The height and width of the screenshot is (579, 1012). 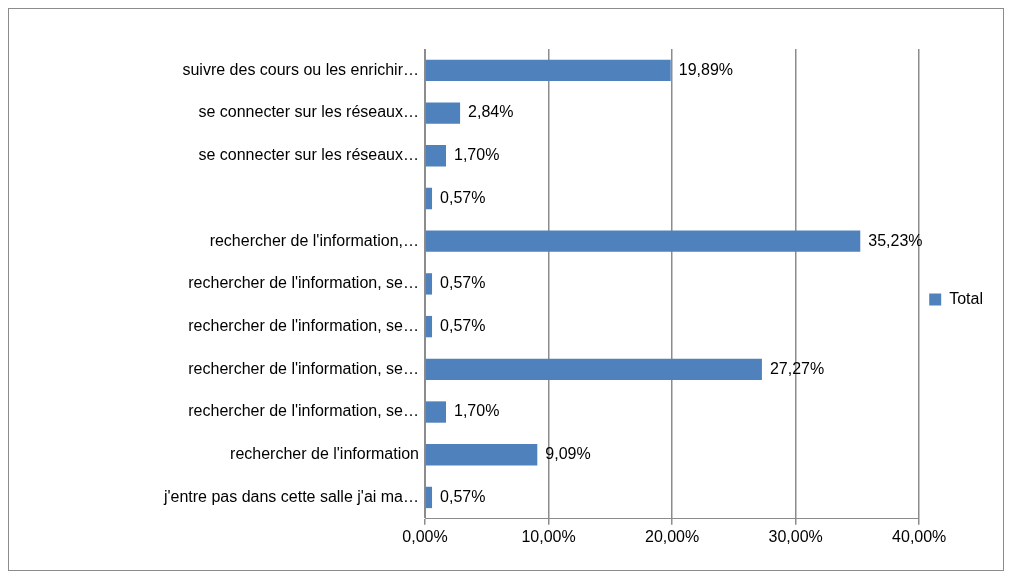 What do you see at coordinates (795, 536) in the screenshot?
I see `x-tick-label: 30,00%` at bounding box center [795, 536].